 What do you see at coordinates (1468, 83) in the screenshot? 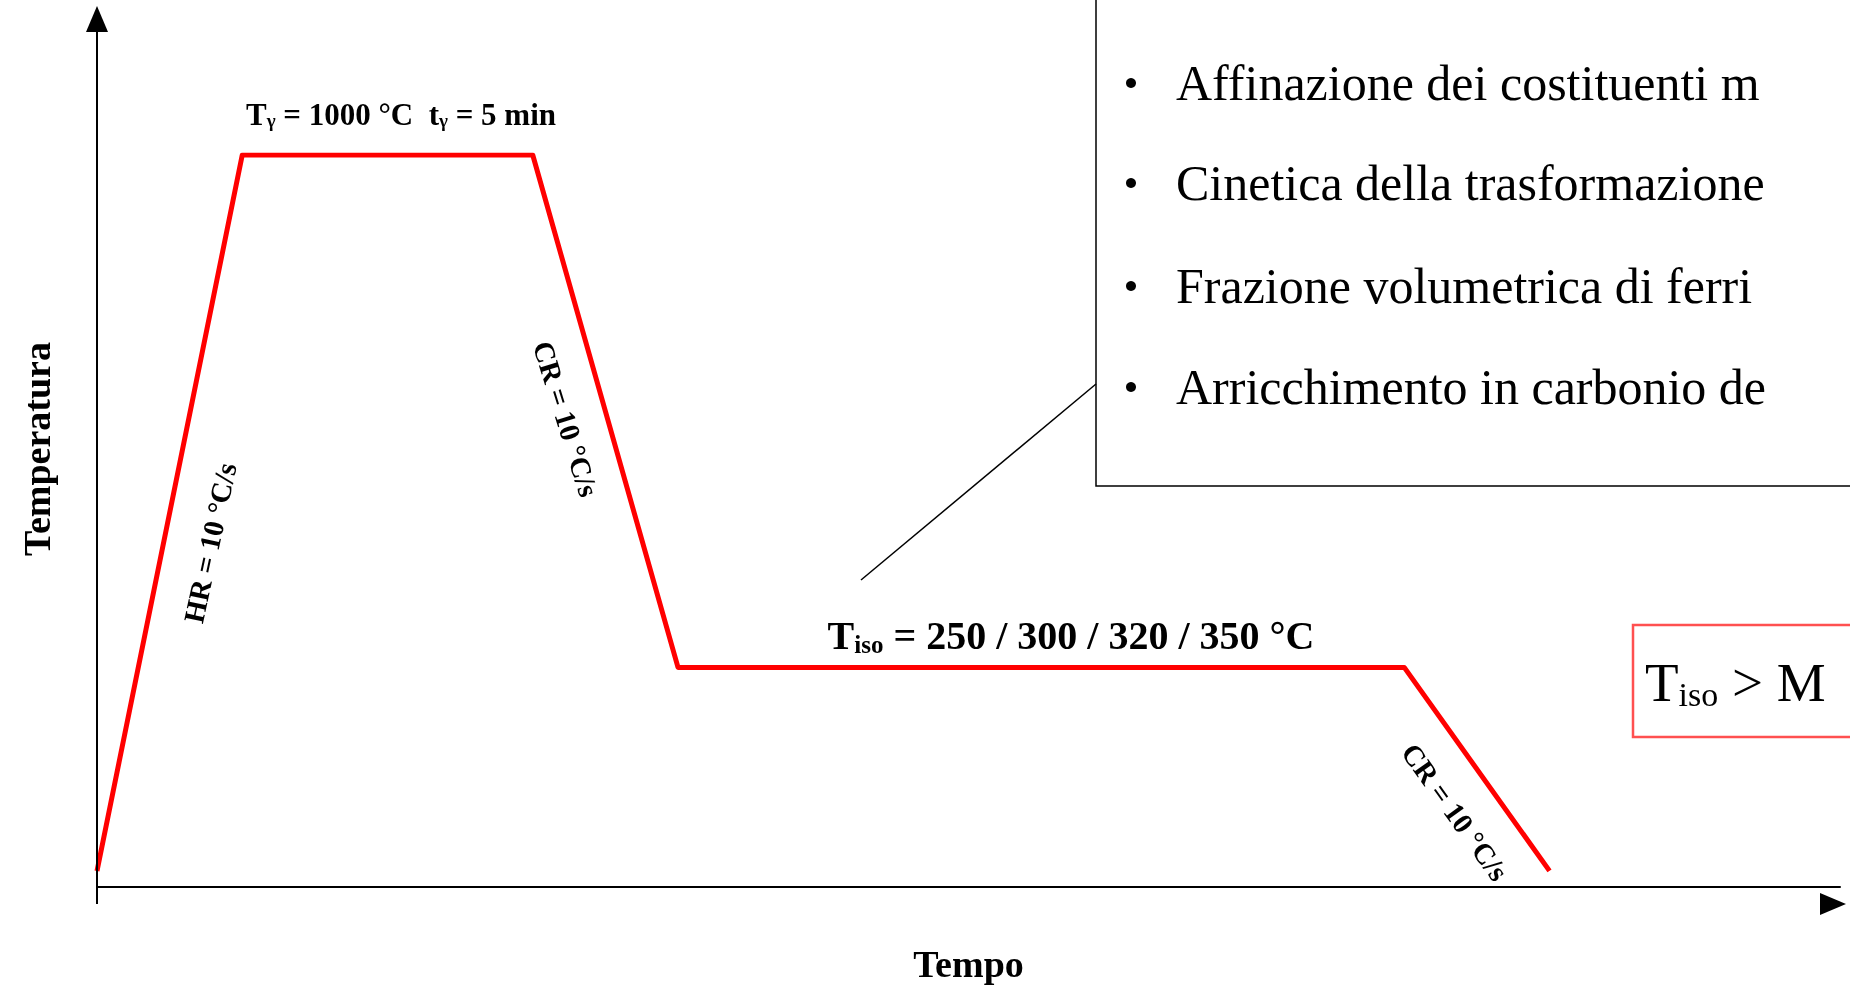
I see `text: Affinazione dei costituenti m` at bounding box center [1468, 83].